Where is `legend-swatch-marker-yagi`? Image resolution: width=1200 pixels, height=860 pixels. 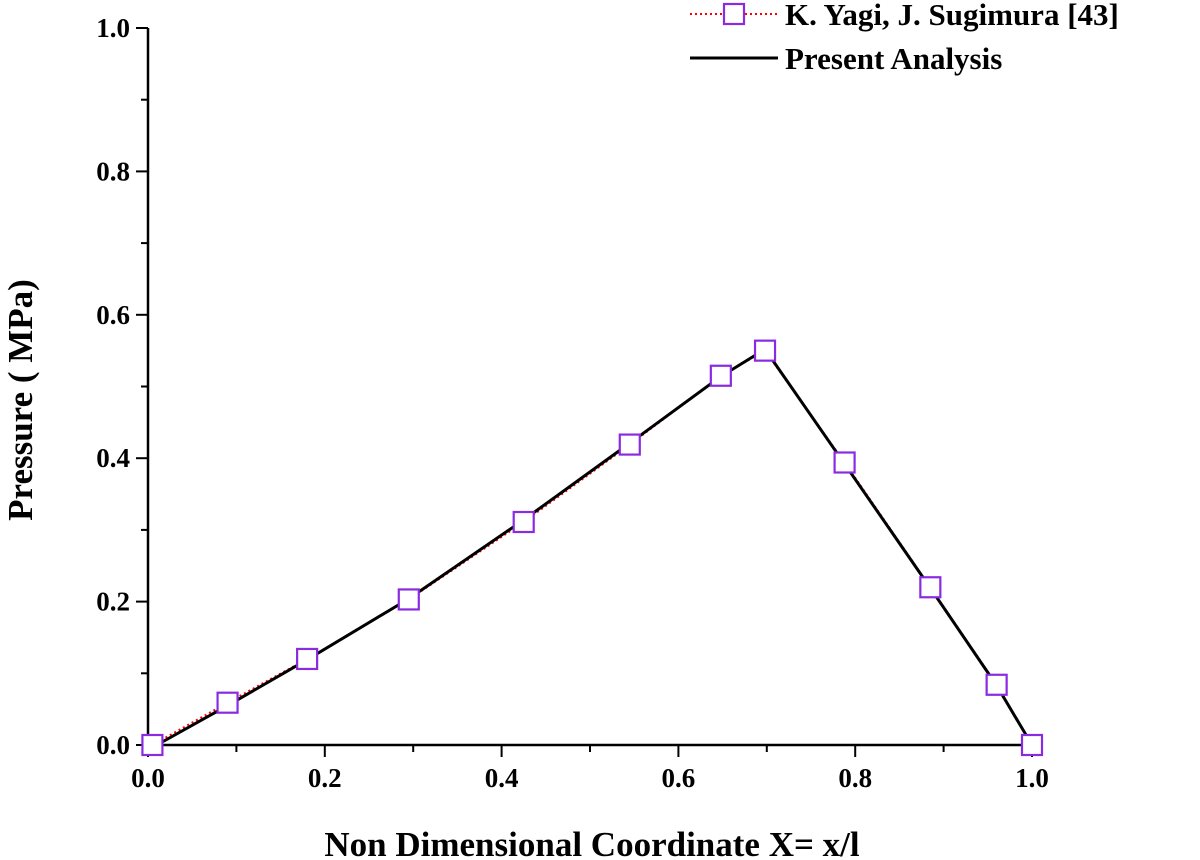
legend-swatch-marker-yagi is located at coordinates (734, 14).